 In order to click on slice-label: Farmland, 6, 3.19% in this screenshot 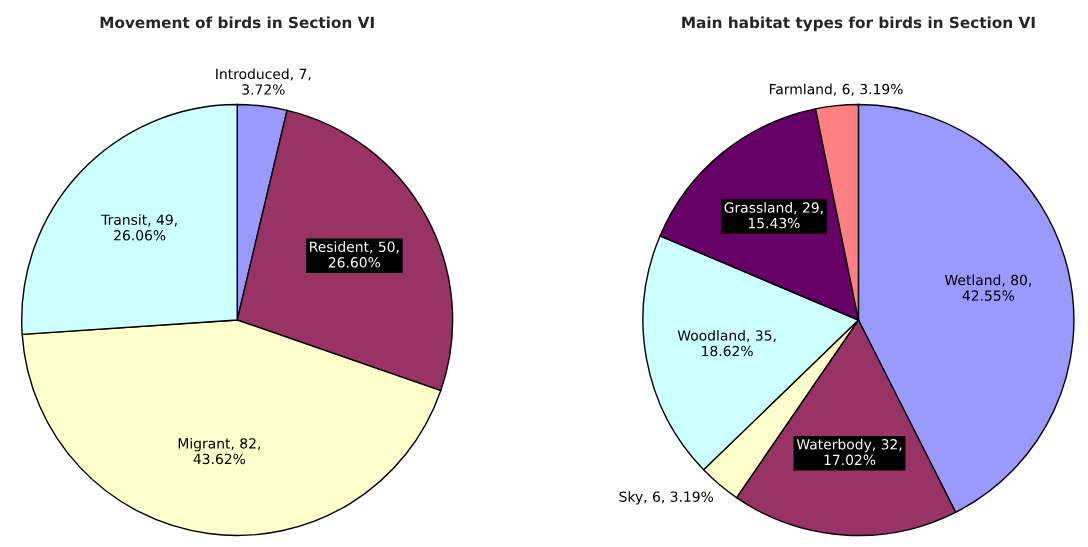, I will do `click(836, 89)`.